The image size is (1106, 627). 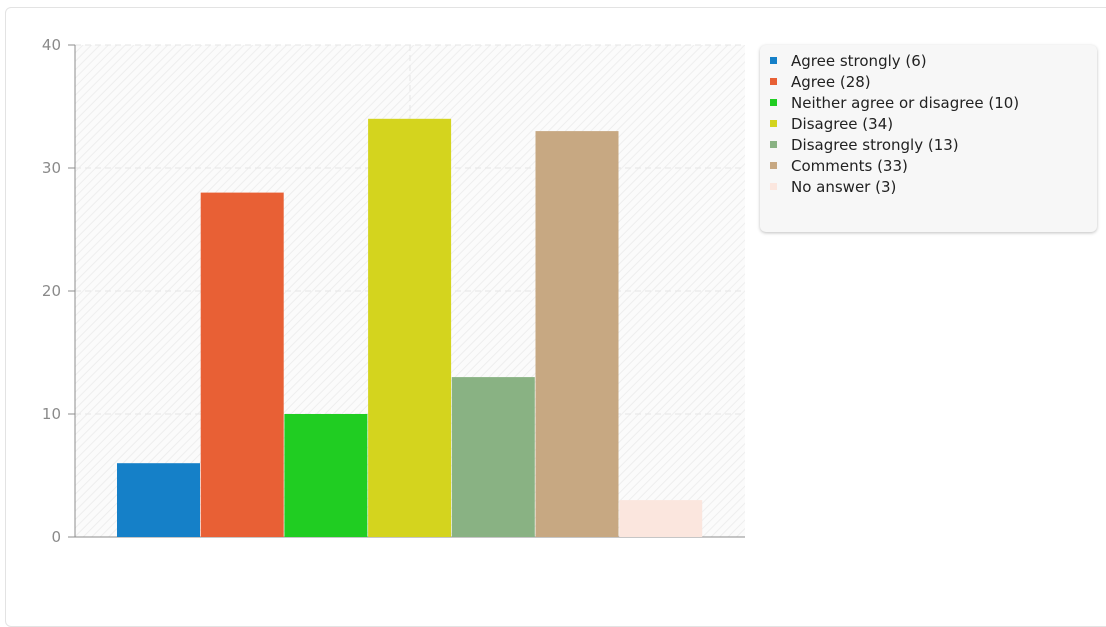 I want to click on legend-item: Agree strongly (6), so click(x=933, y=60).